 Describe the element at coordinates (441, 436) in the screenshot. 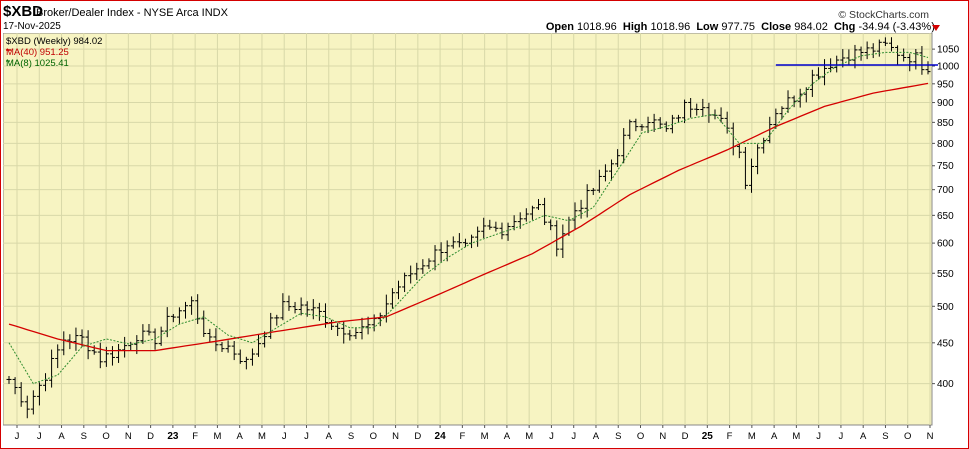

I see `x-tick-label: 24` at that location.